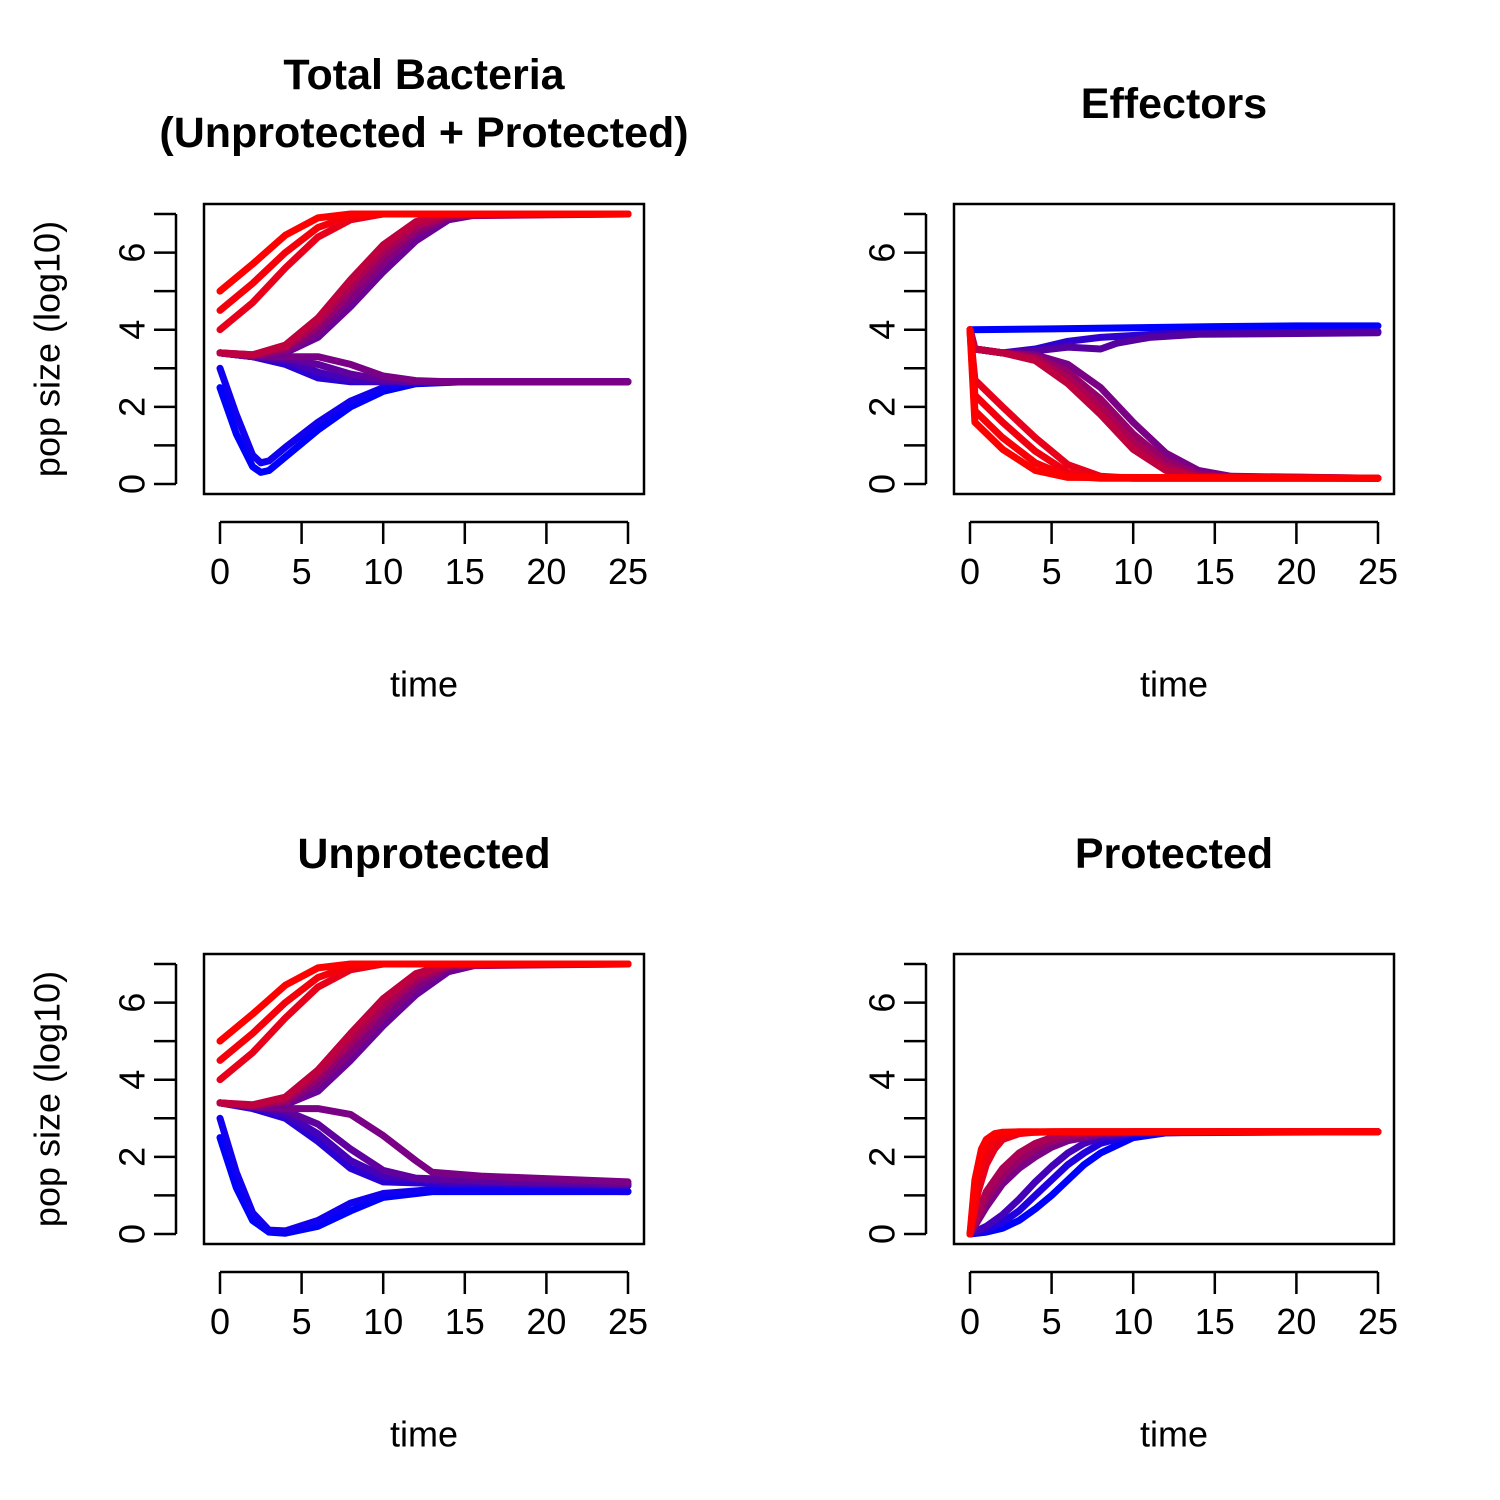 This screenshot has height=1500, width=1500. Describe the element at coordinates (423, 133) in the screenshot. I see `panel-title: (Unprotected + Protected)` at that location.